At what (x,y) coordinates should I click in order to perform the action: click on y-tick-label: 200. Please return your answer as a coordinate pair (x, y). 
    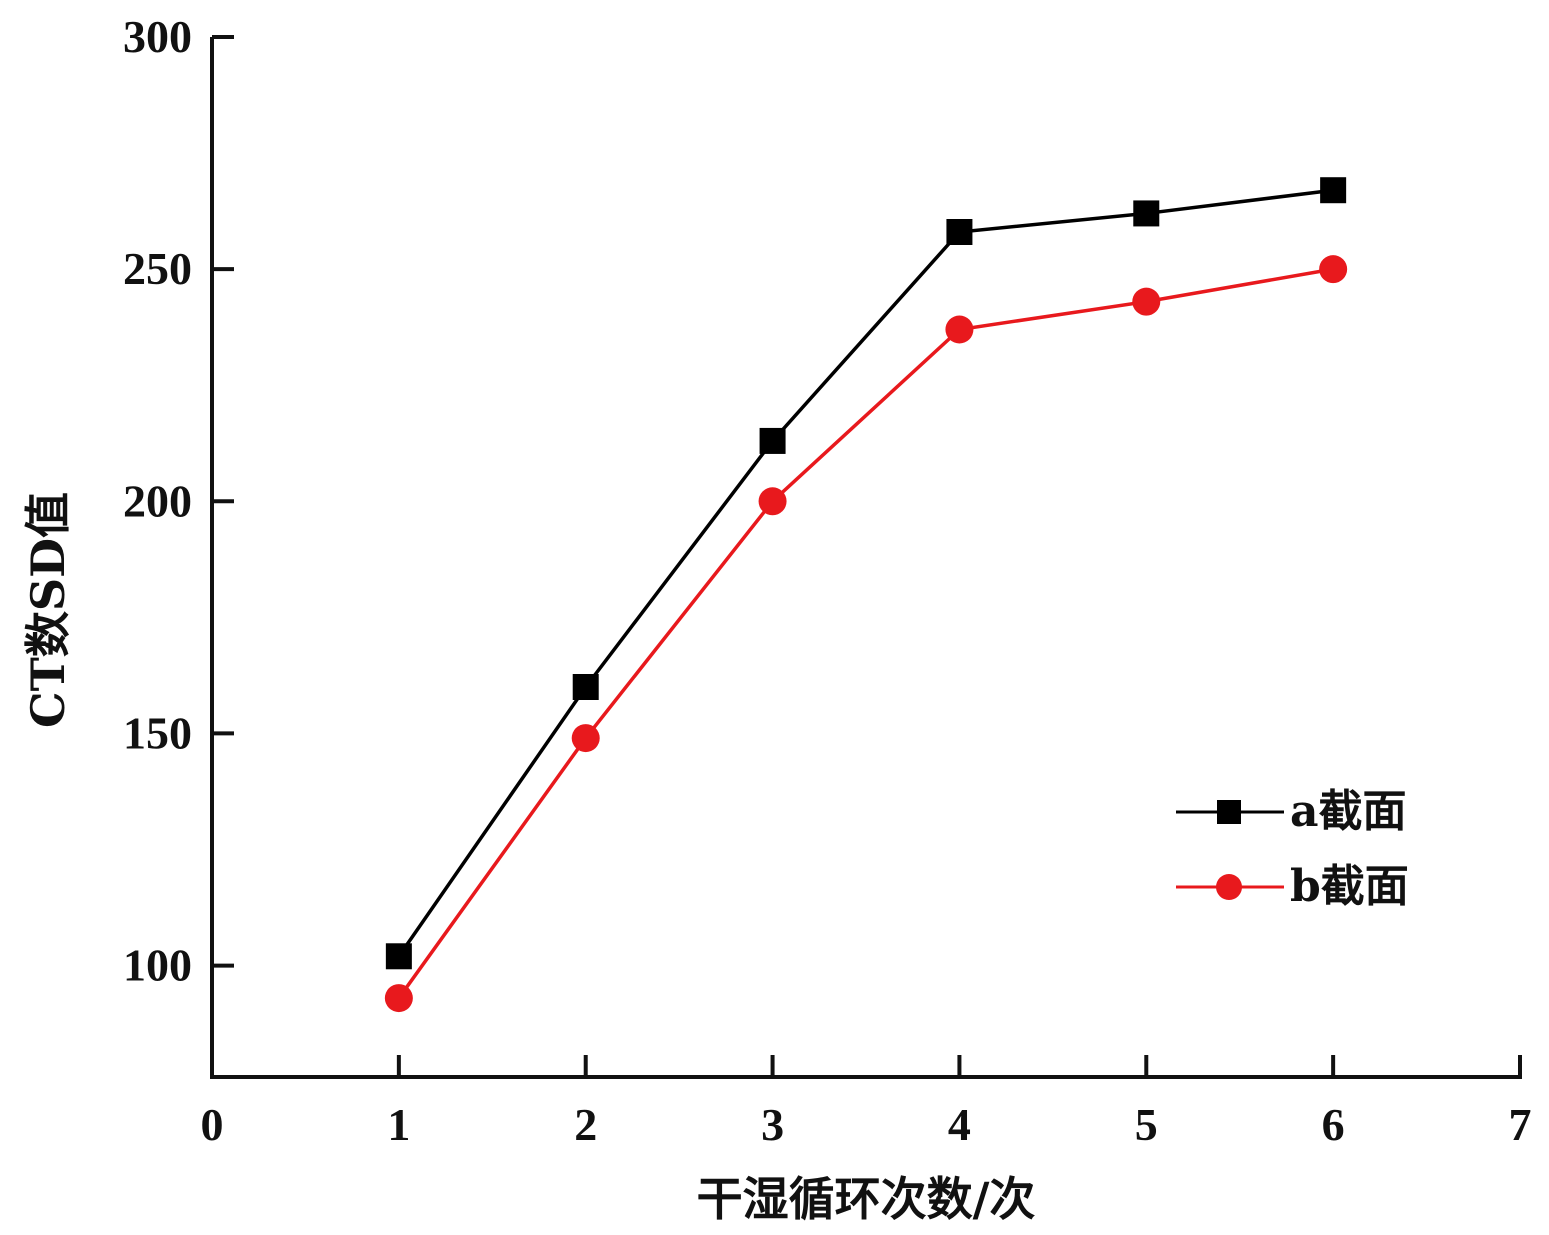
    Looking at the image, I should click on (157, 500).